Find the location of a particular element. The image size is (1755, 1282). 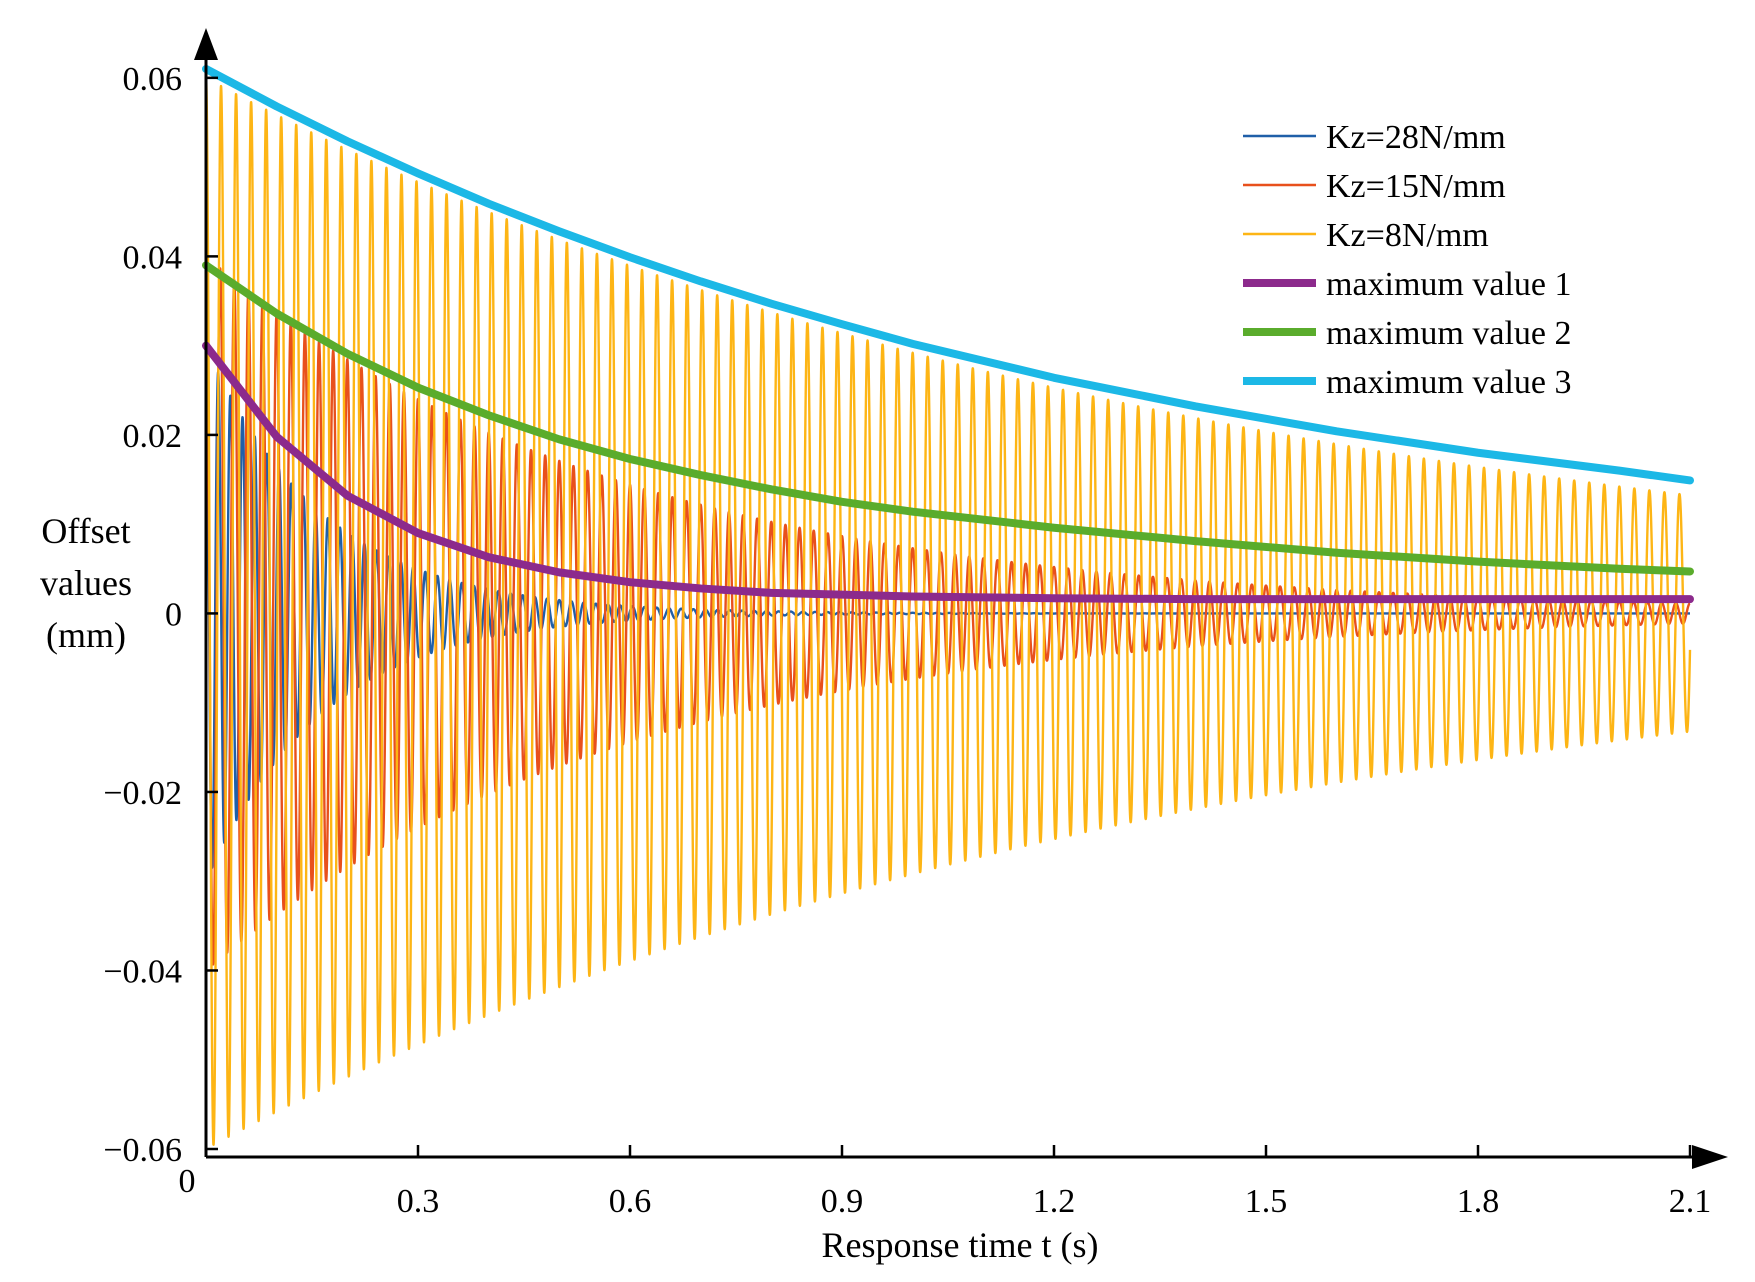

legend-label-kz-28n-mm: Kz=28N/mm is located at coordinates (1416, 137).